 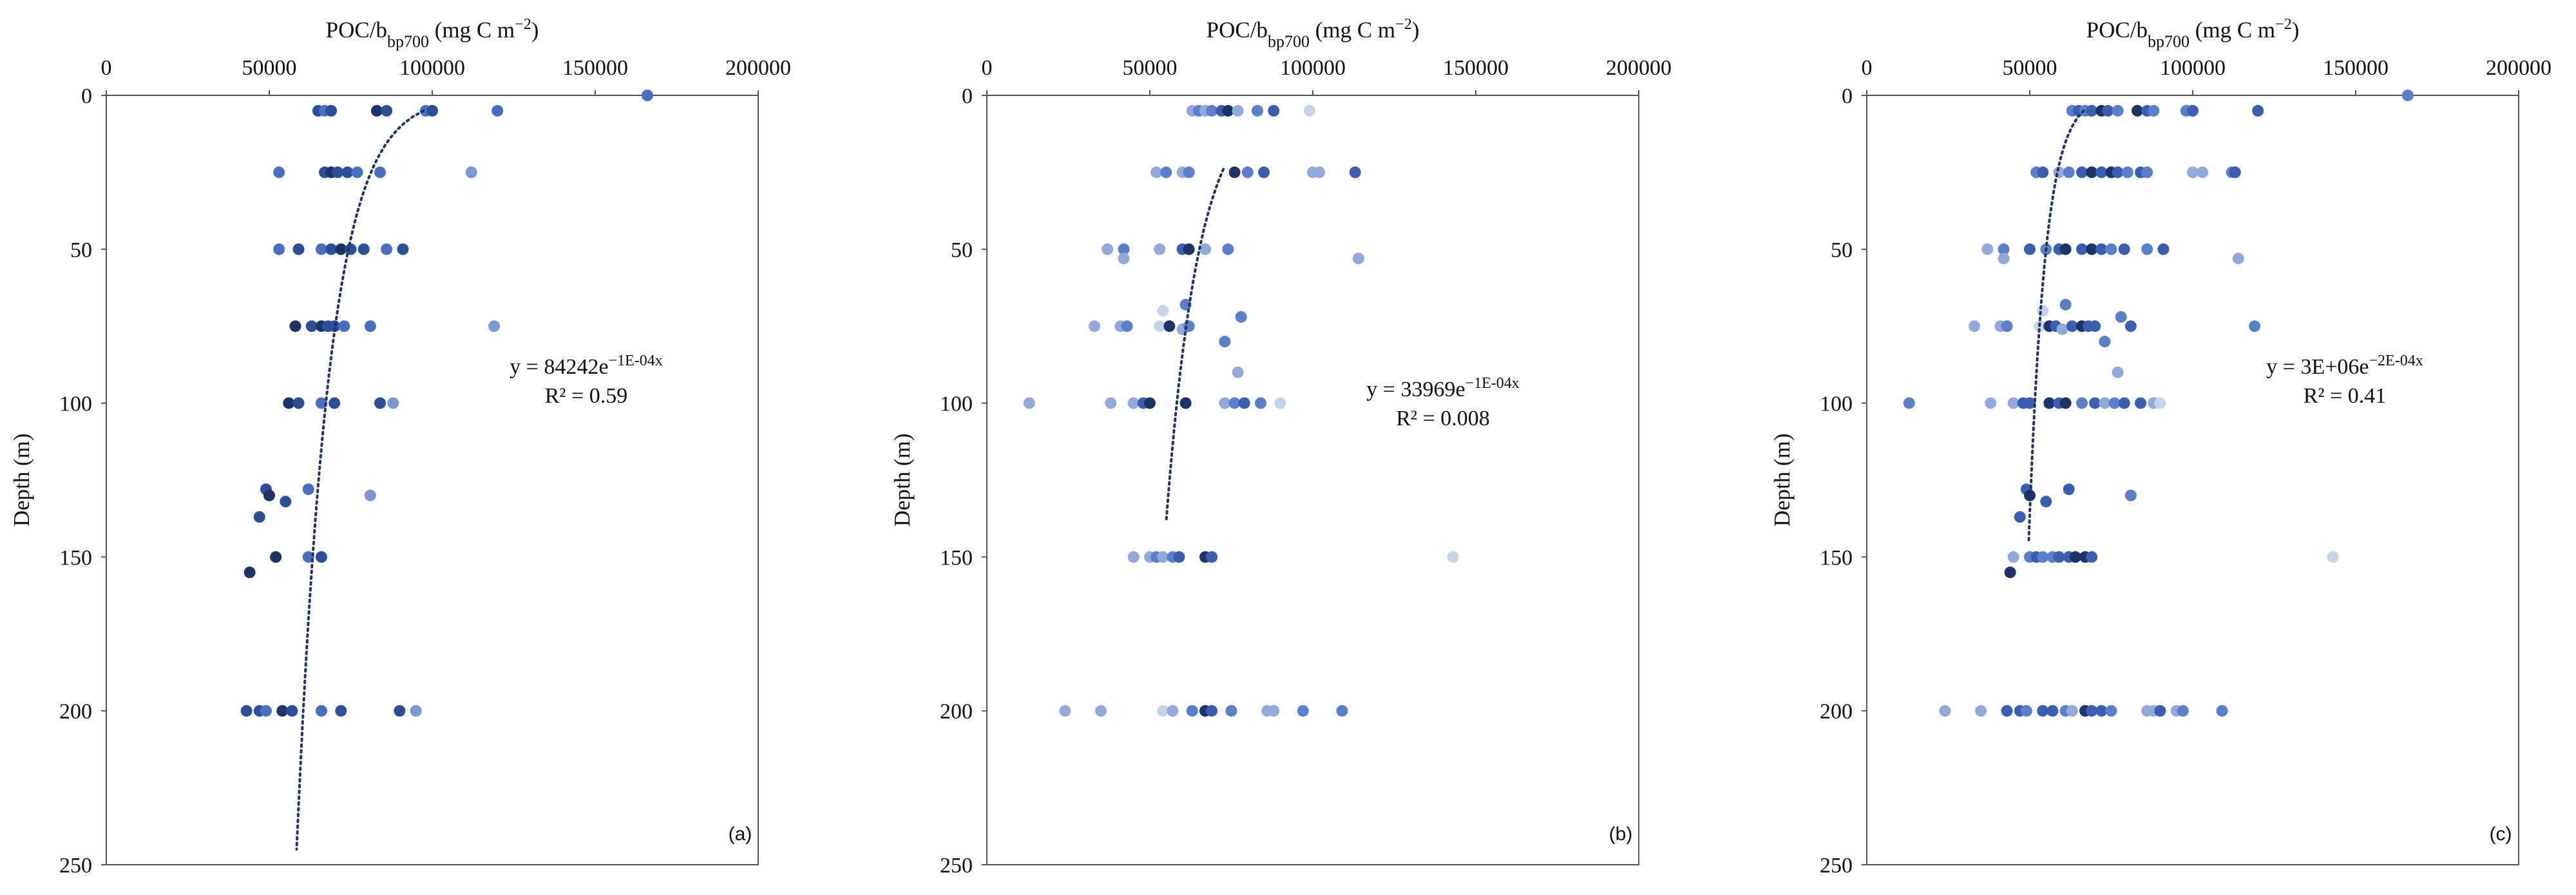 I want to click on y-tick-label: 200, so click(x=75, y=712).